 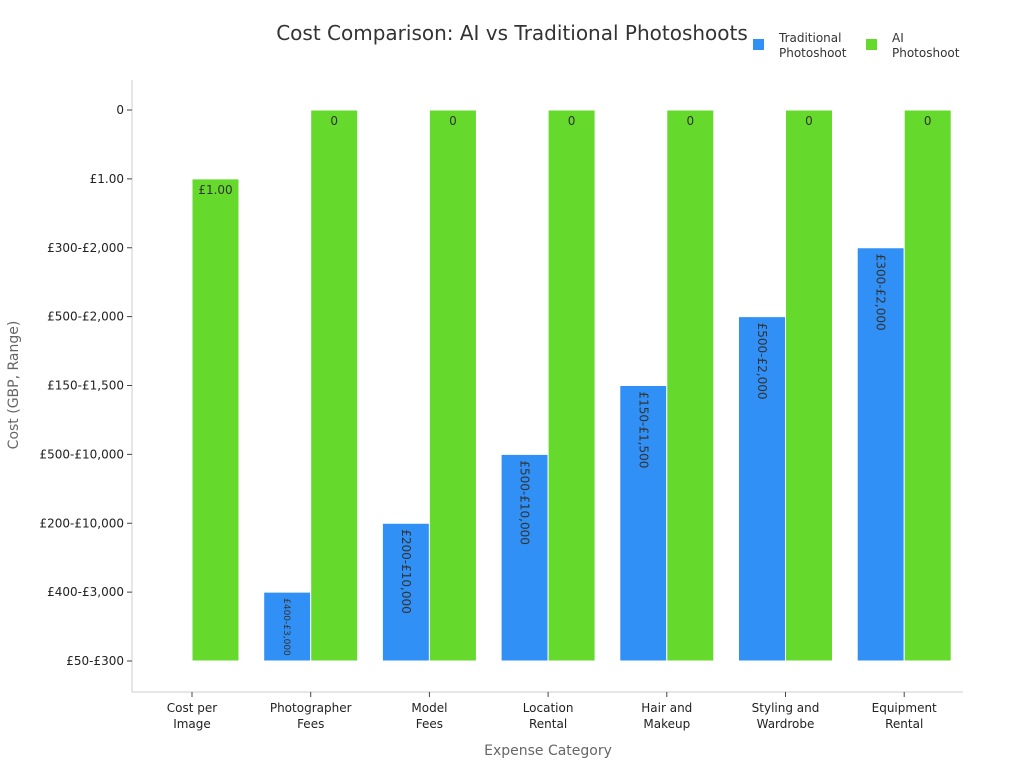 I want to click on y-tick-label: £150-£1,500, so click(x=85, y=386).